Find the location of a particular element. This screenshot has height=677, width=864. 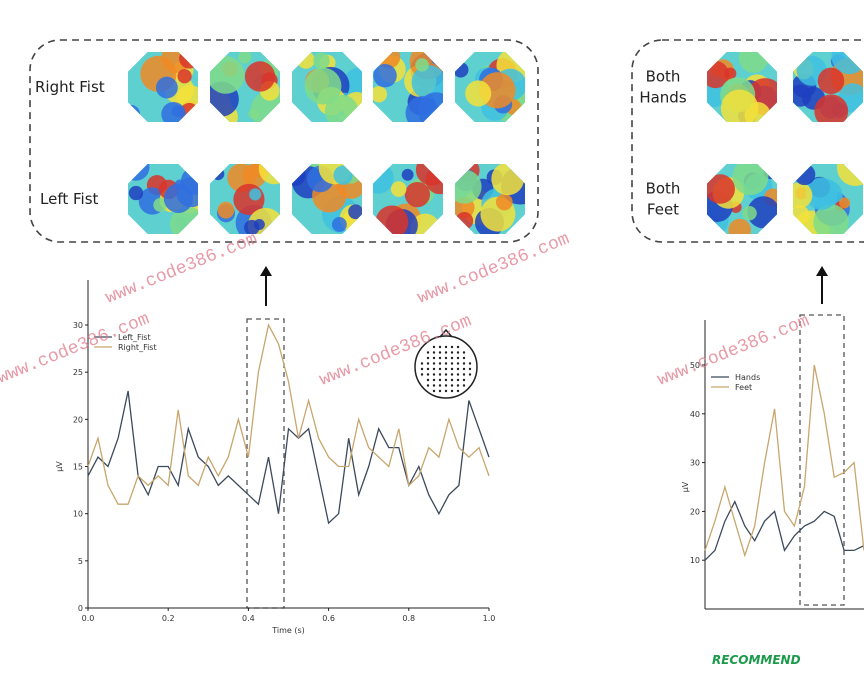

watermark: www.code386.com is located at coordinates (734, 350).